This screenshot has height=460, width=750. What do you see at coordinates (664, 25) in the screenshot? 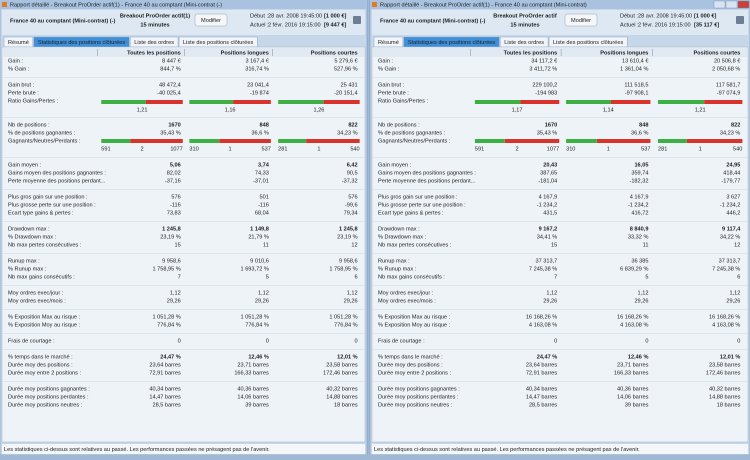
I see `current-date: 2 févr. 2016 19:15:00` at bounding box center [664, 25].